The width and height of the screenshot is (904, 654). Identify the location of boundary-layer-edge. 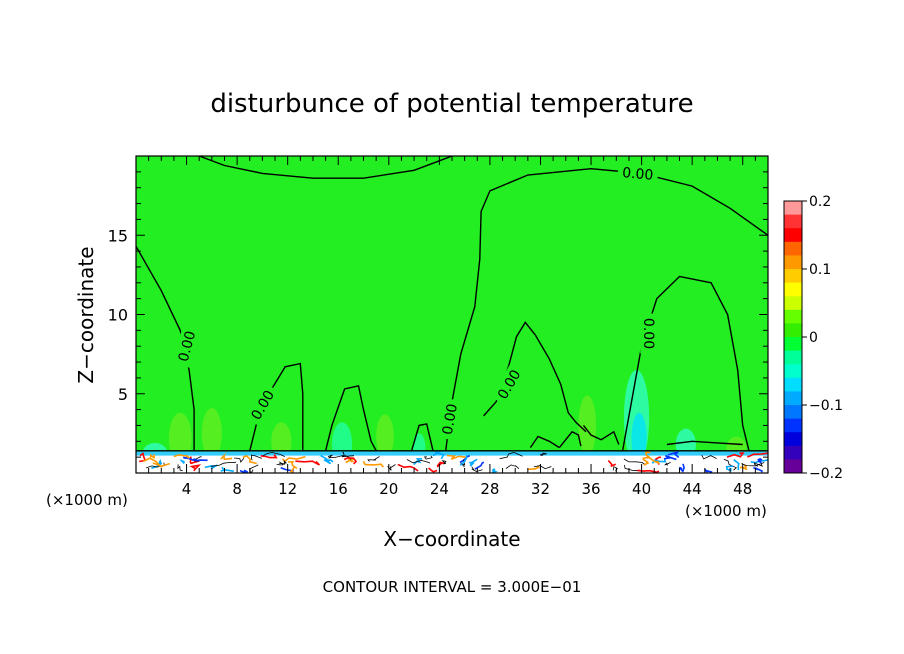
(452, 453).